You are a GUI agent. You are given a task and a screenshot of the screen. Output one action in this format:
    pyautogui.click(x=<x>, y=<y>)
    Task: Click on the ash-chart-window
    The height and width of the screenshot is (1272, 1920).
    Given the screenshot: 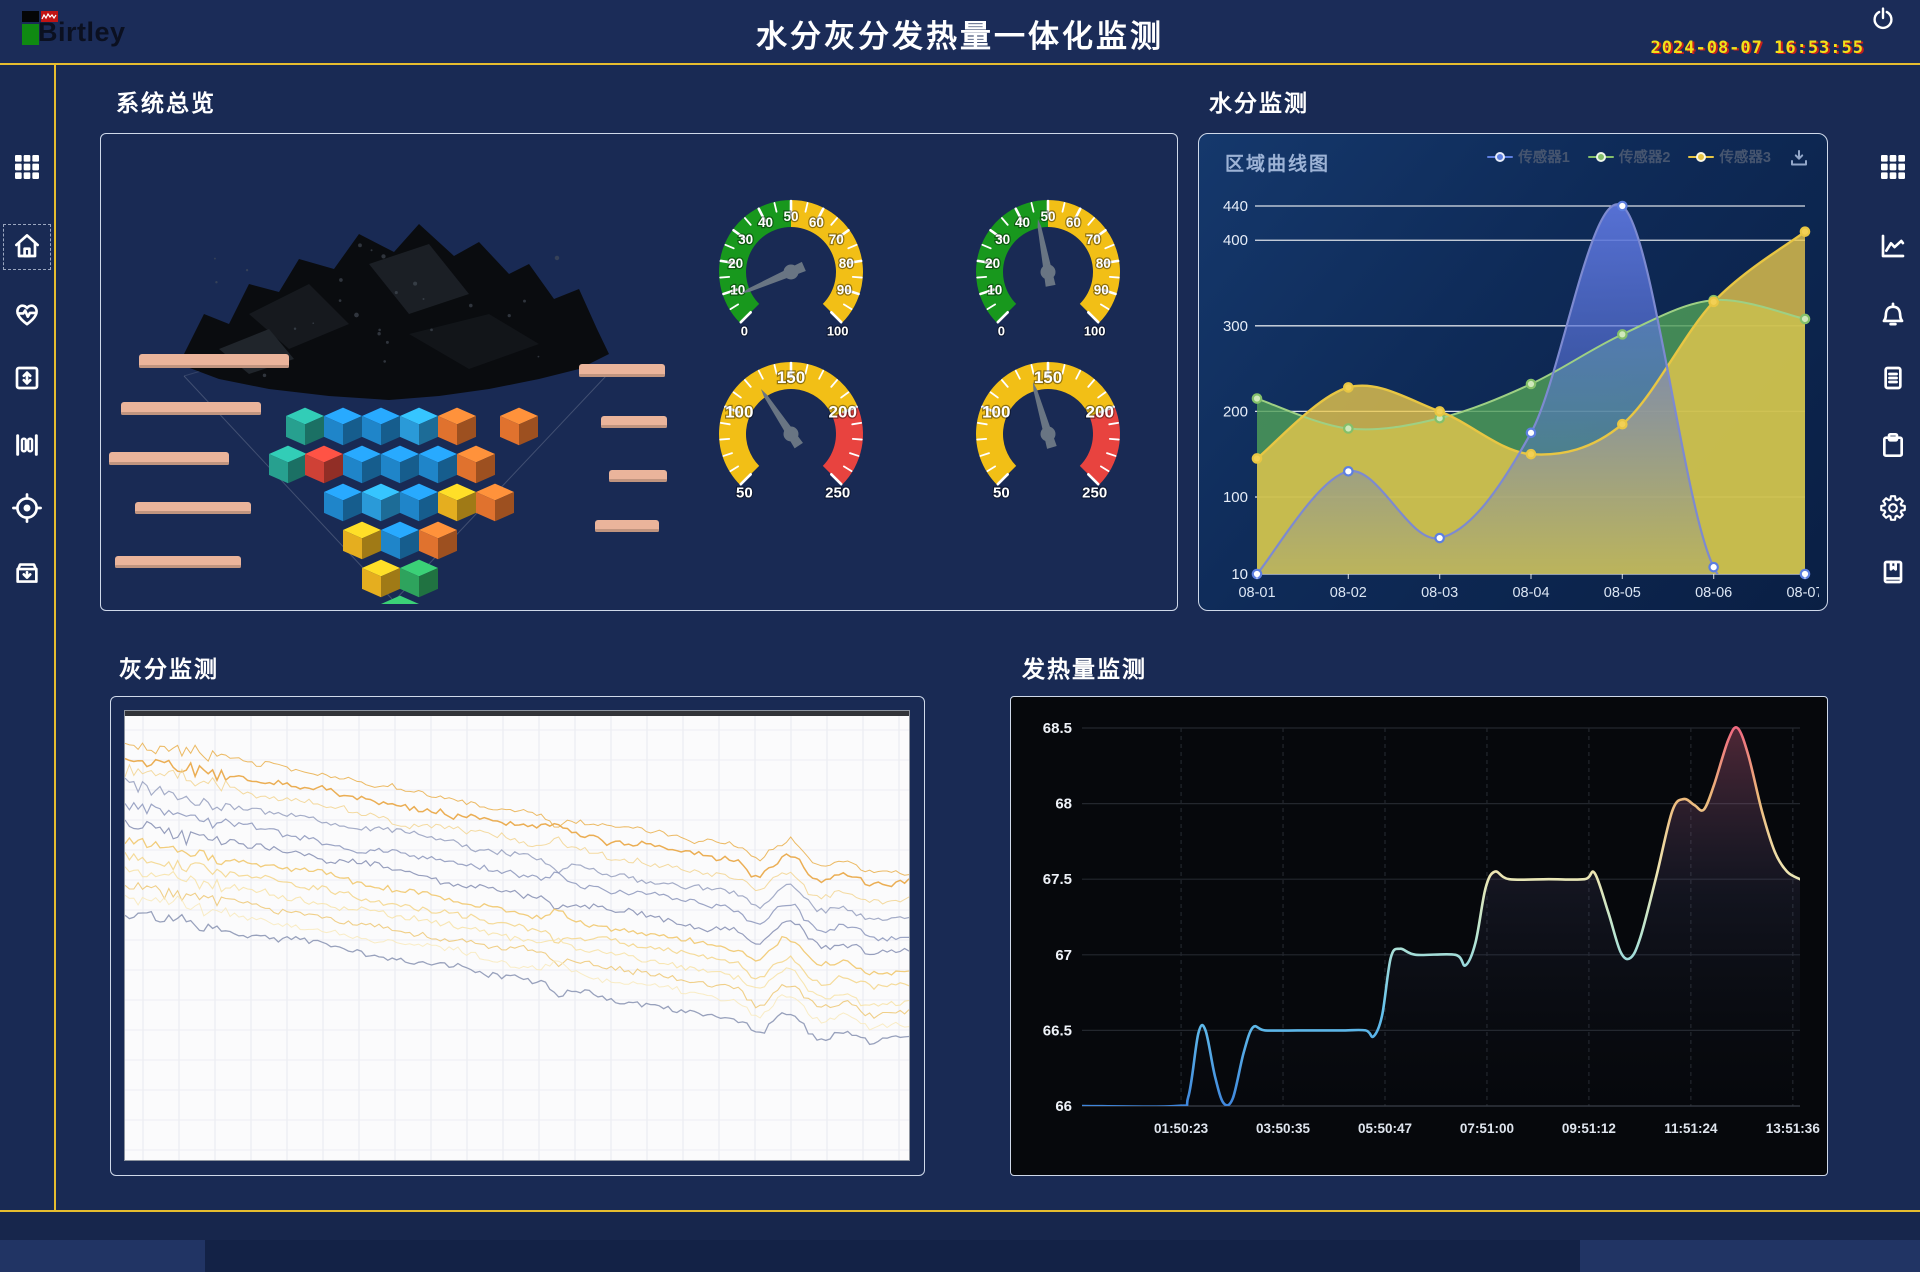 What is the action you would take?
    pyautogui.click(x=517, y=935)
    